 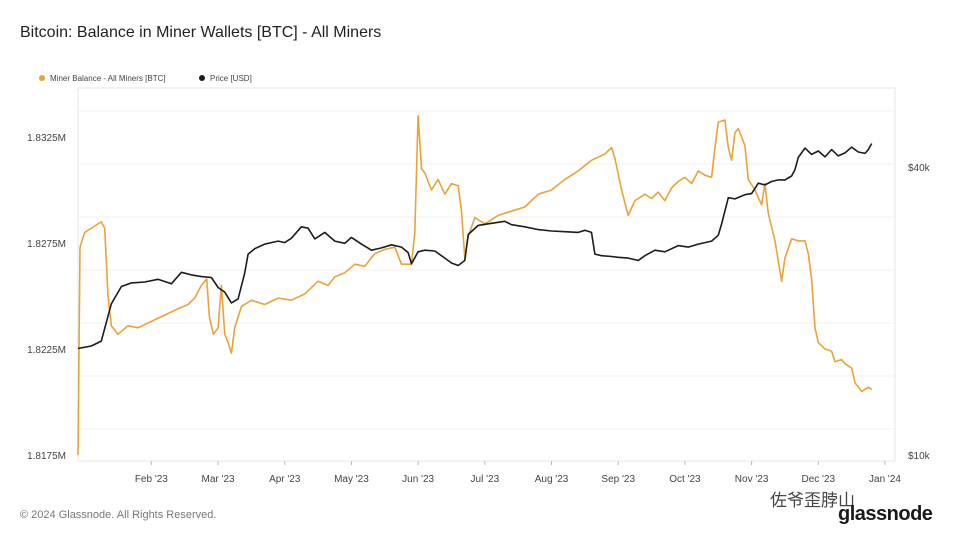 What do you see at coordinates (218, 479) in the screenshot?
I see `x-tick-label: Mar '23` at bounding box center [218, 479].